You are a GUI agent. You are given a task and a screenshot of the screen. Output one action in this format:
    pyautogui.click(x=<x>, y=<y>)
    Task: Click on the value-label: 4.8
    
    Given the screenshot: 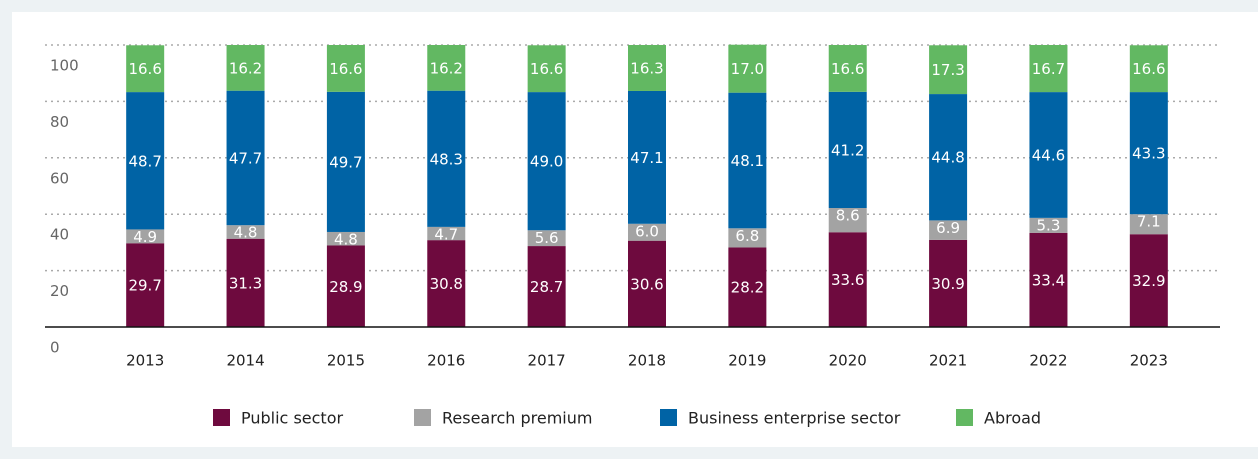 What is the action you would take?
    pyautogui.click(x=246, y=233)
    